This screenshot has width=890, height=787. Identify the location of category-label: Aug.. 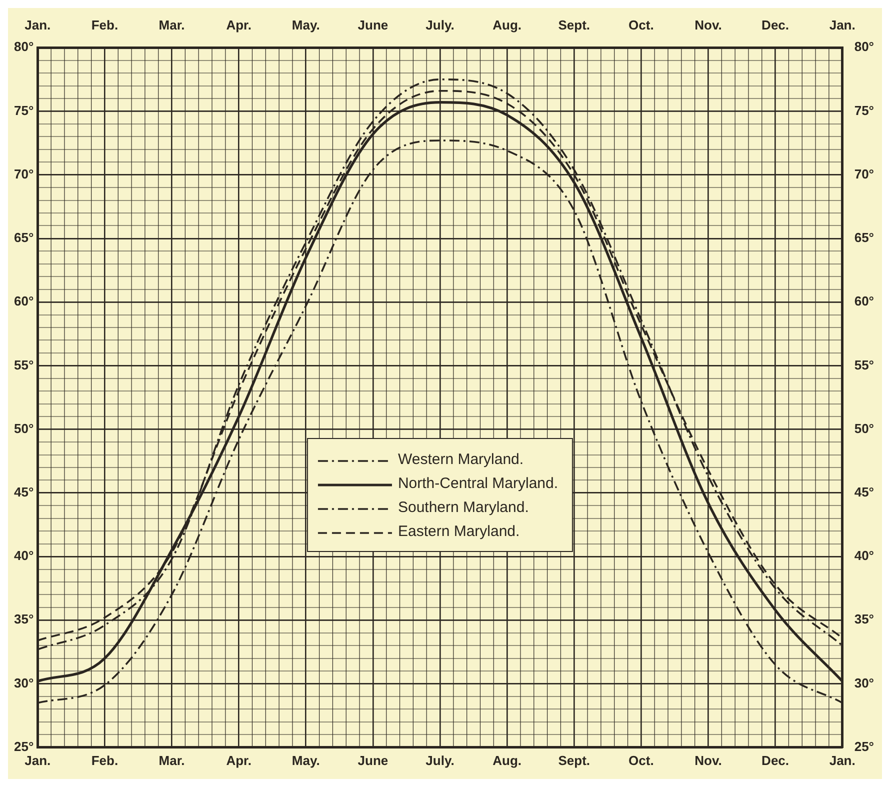
(507, 24).